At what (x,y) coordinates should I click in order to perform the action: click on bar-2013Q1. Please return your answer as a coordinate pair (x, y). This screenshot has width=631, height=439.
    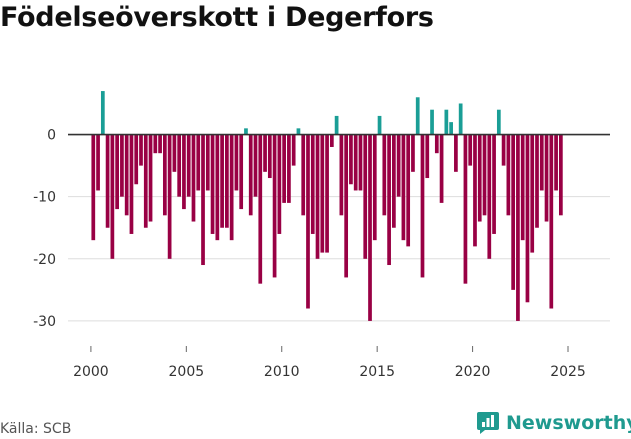
    Looking at the image, I should click on (341, 175).